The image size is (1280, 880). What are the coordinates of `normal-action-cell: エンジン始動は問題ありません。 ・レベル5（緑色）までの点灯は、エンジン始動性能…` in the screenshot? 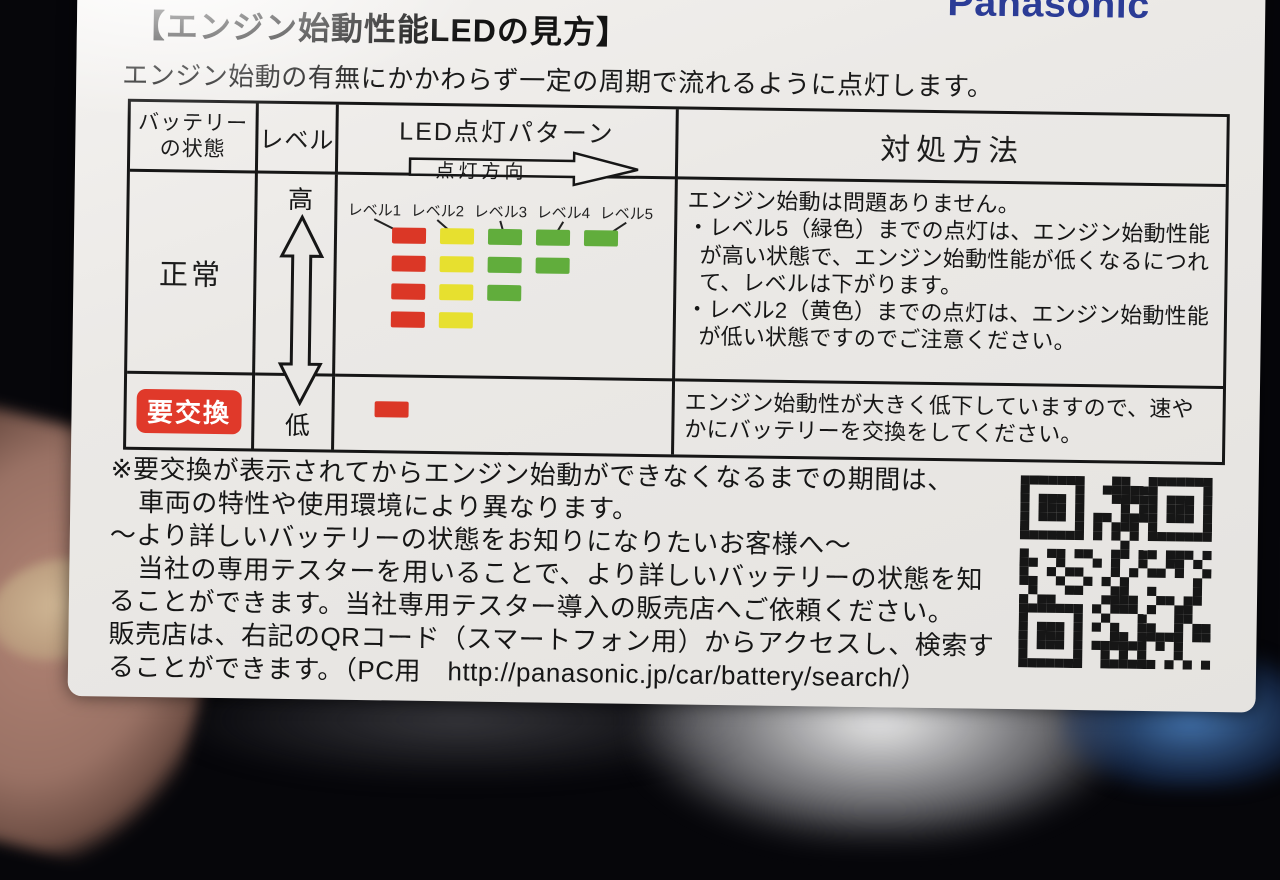 It's located at (950, 284).